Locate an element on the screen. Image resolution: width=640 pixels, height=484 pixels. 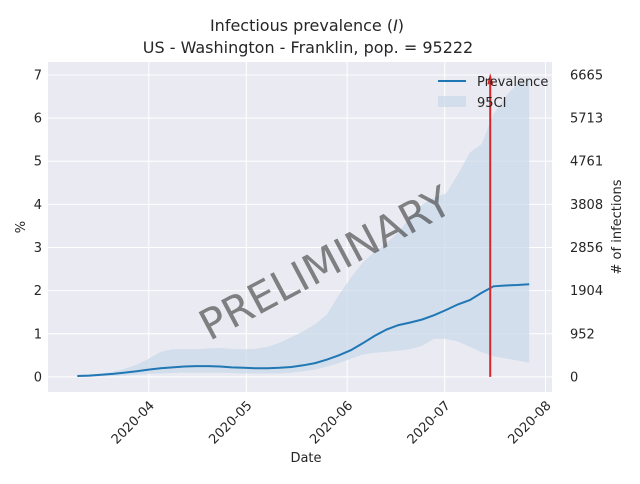
y-tick-label: 1 is located at coordinates (38, 334).